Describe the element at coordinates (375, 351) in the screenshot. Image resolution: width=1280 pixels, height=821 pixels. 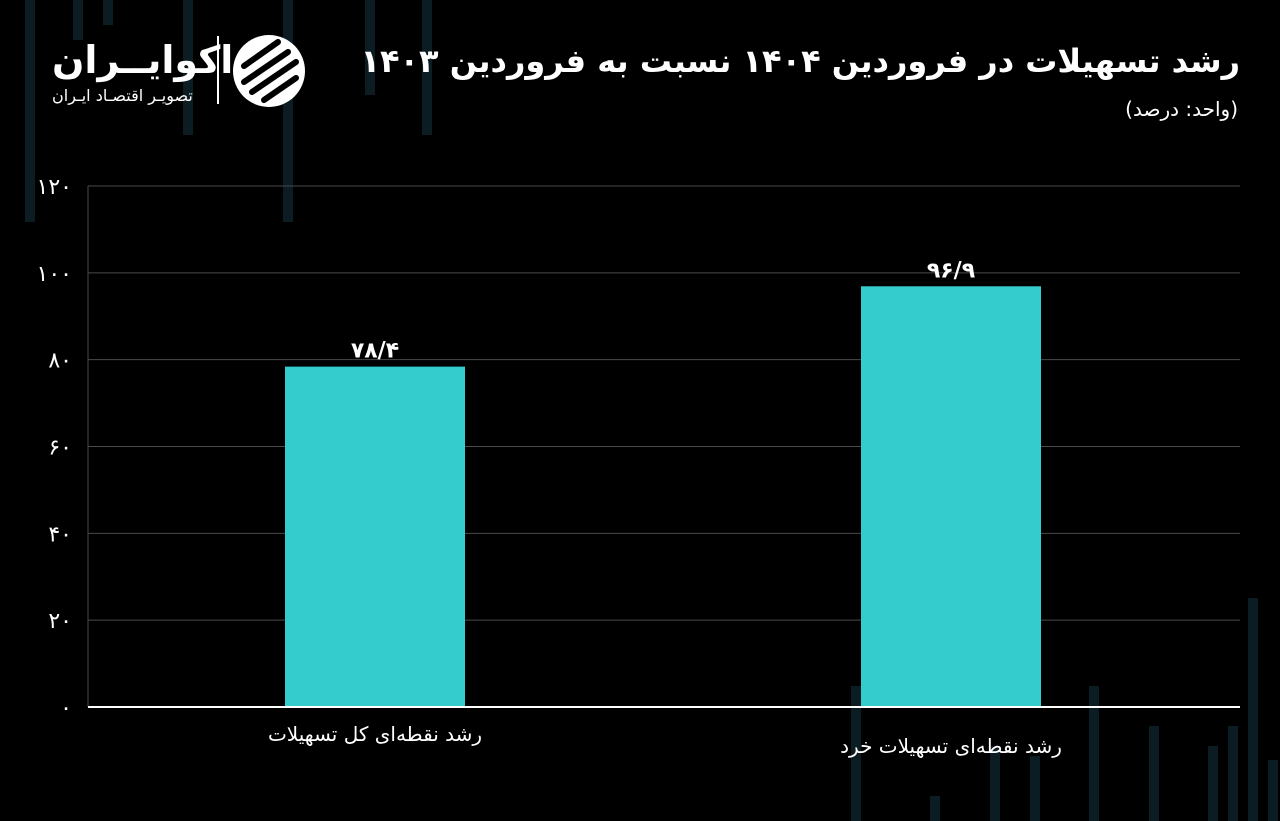
I see `data-label: ۷۸/۴` at that location.